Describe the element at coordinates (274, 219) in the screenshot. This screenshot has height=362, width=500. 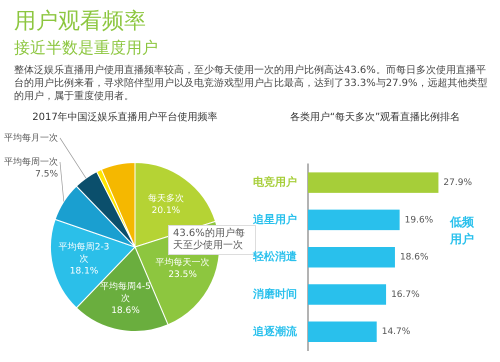
I see `y-tick-label: 追星用户` at that location.